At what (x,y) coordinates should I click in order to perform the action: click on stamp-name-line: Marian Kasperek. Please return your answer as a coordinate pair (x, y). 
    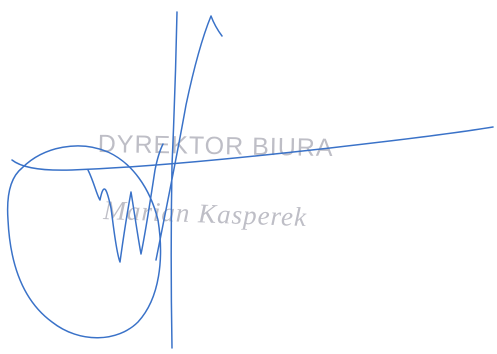
    Looking at the image, I should click on (205, 214).